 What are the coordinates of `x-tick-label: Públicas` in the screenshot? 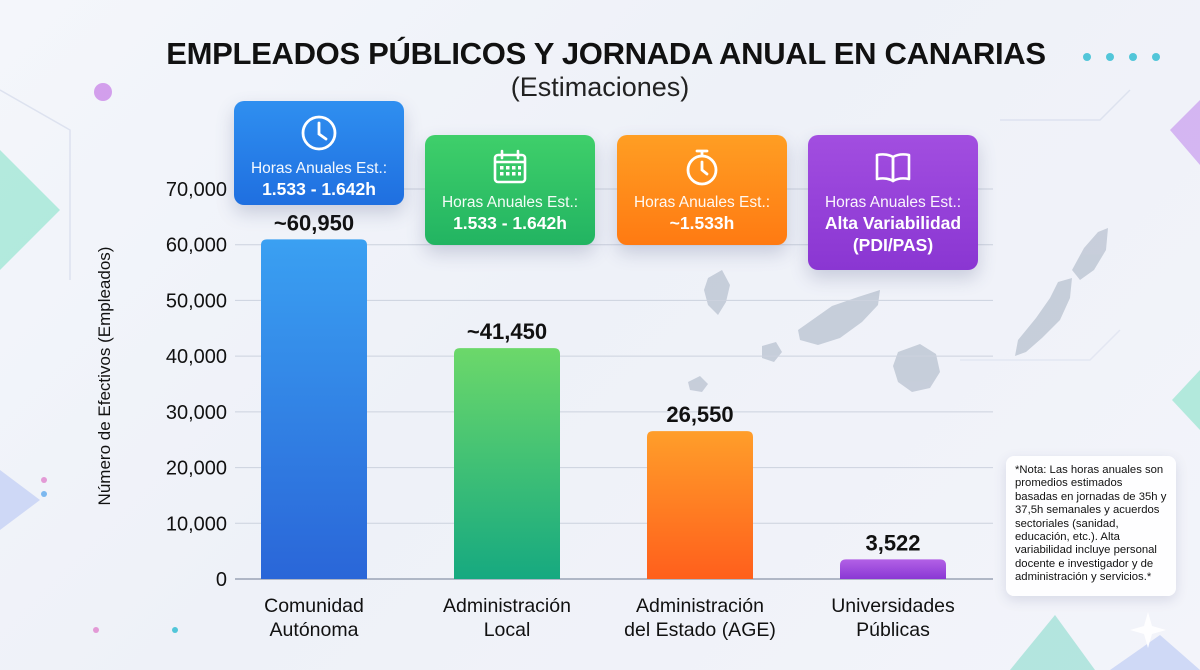 It's located at (893, 630).